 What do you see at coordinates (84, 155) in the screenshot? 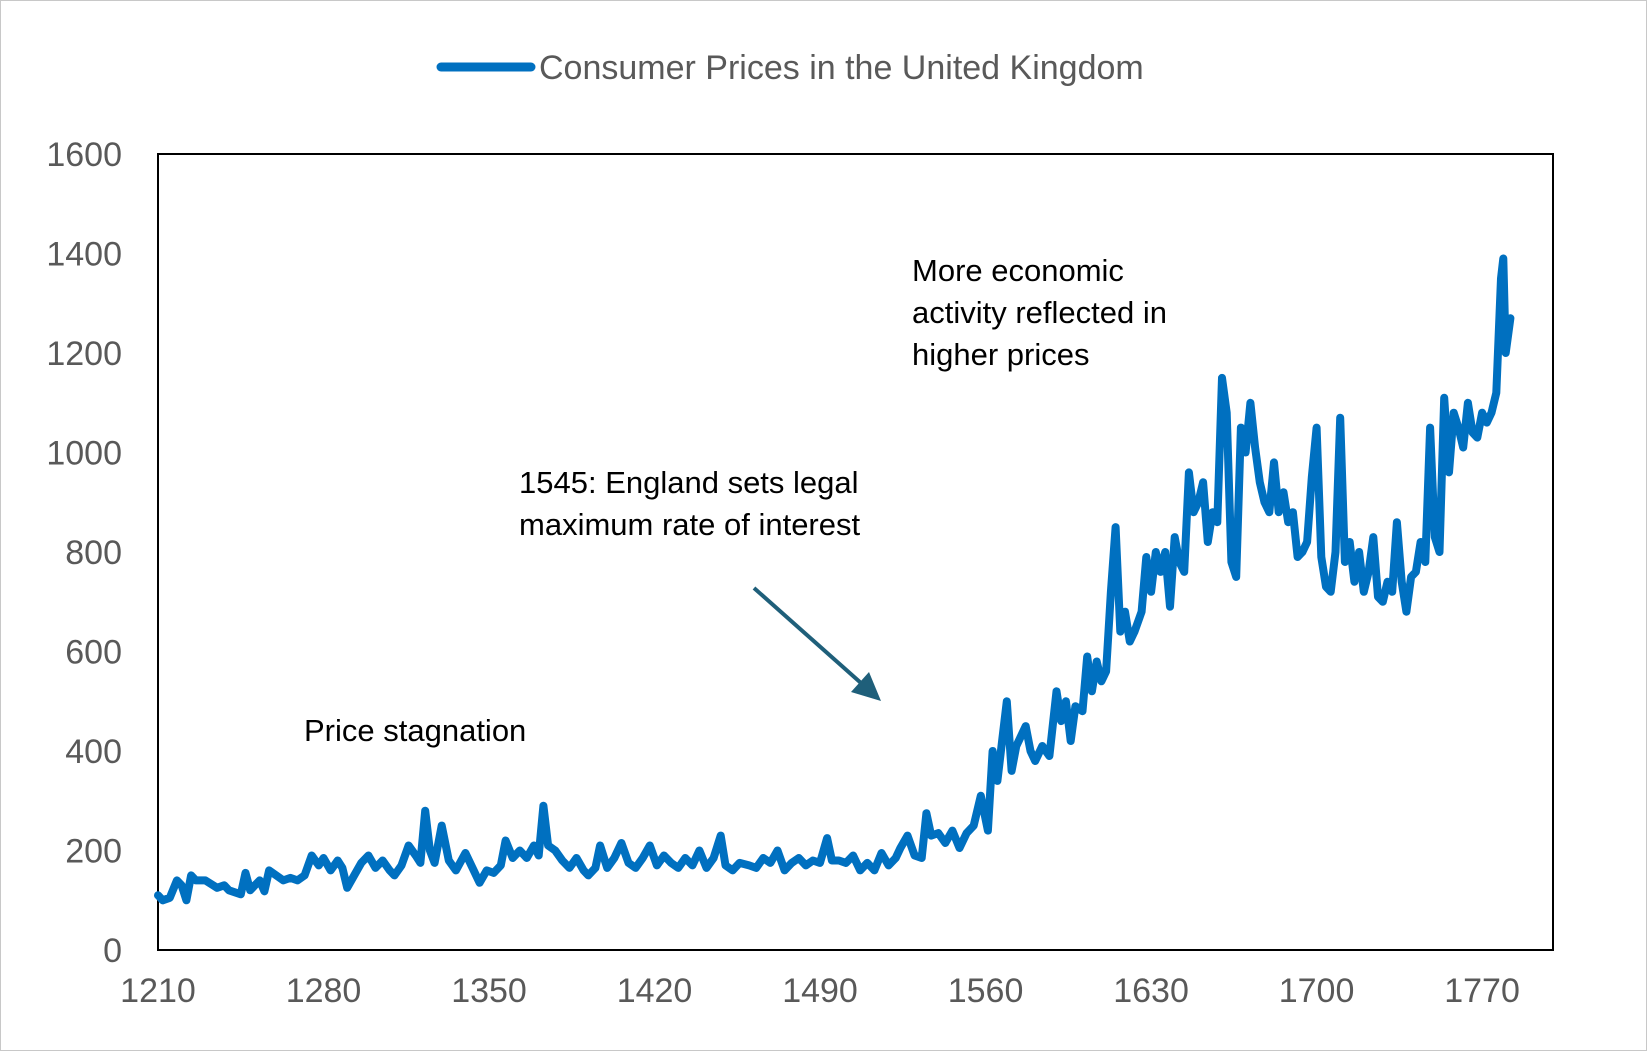
I see `y-tick-label: 1600` at bounding box center [84, 155].